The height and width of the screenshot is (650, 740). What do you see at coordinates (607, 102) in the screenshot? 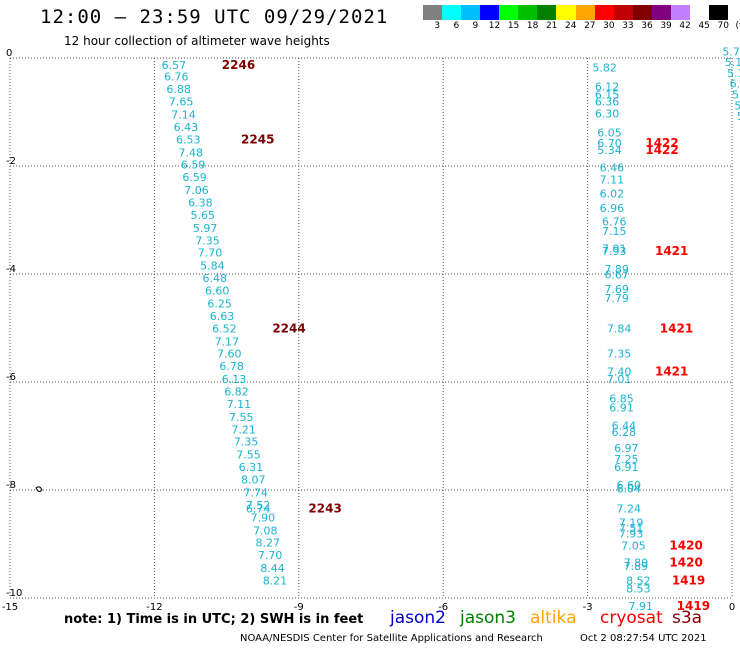
I see `wave-height-label: 6.36` at bounding box center [607, 102].